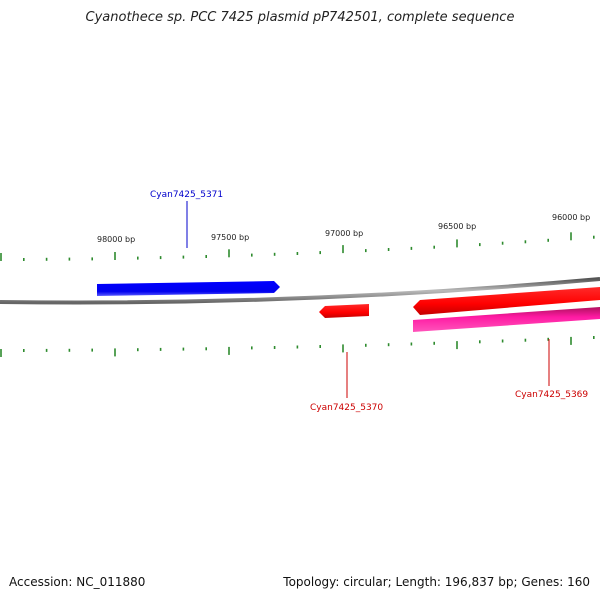  What do you see at coordinates (230, 237) in the screenshot?
I see `ruler-label-97500: 97500 bp` at bounding box center [230, 237].